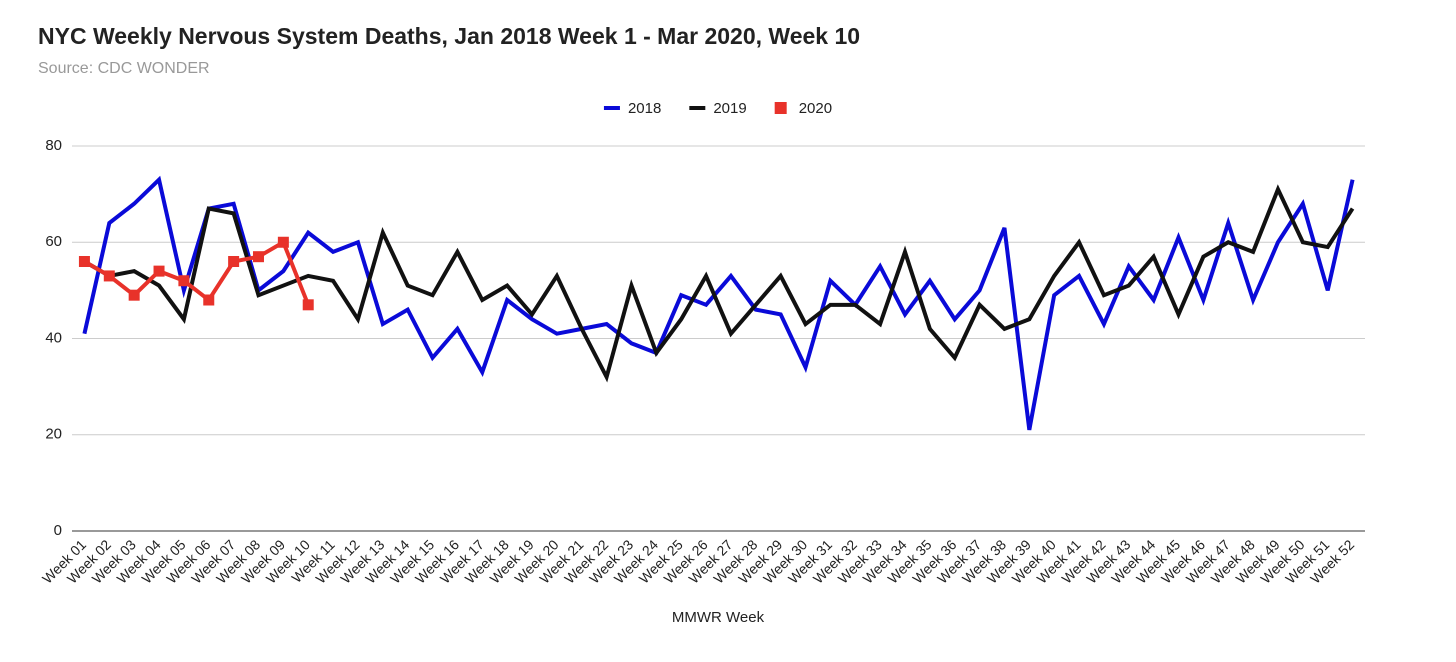  Describe the element at coordinates (197, 272) in the screenshot. I see `series-line` at that location.